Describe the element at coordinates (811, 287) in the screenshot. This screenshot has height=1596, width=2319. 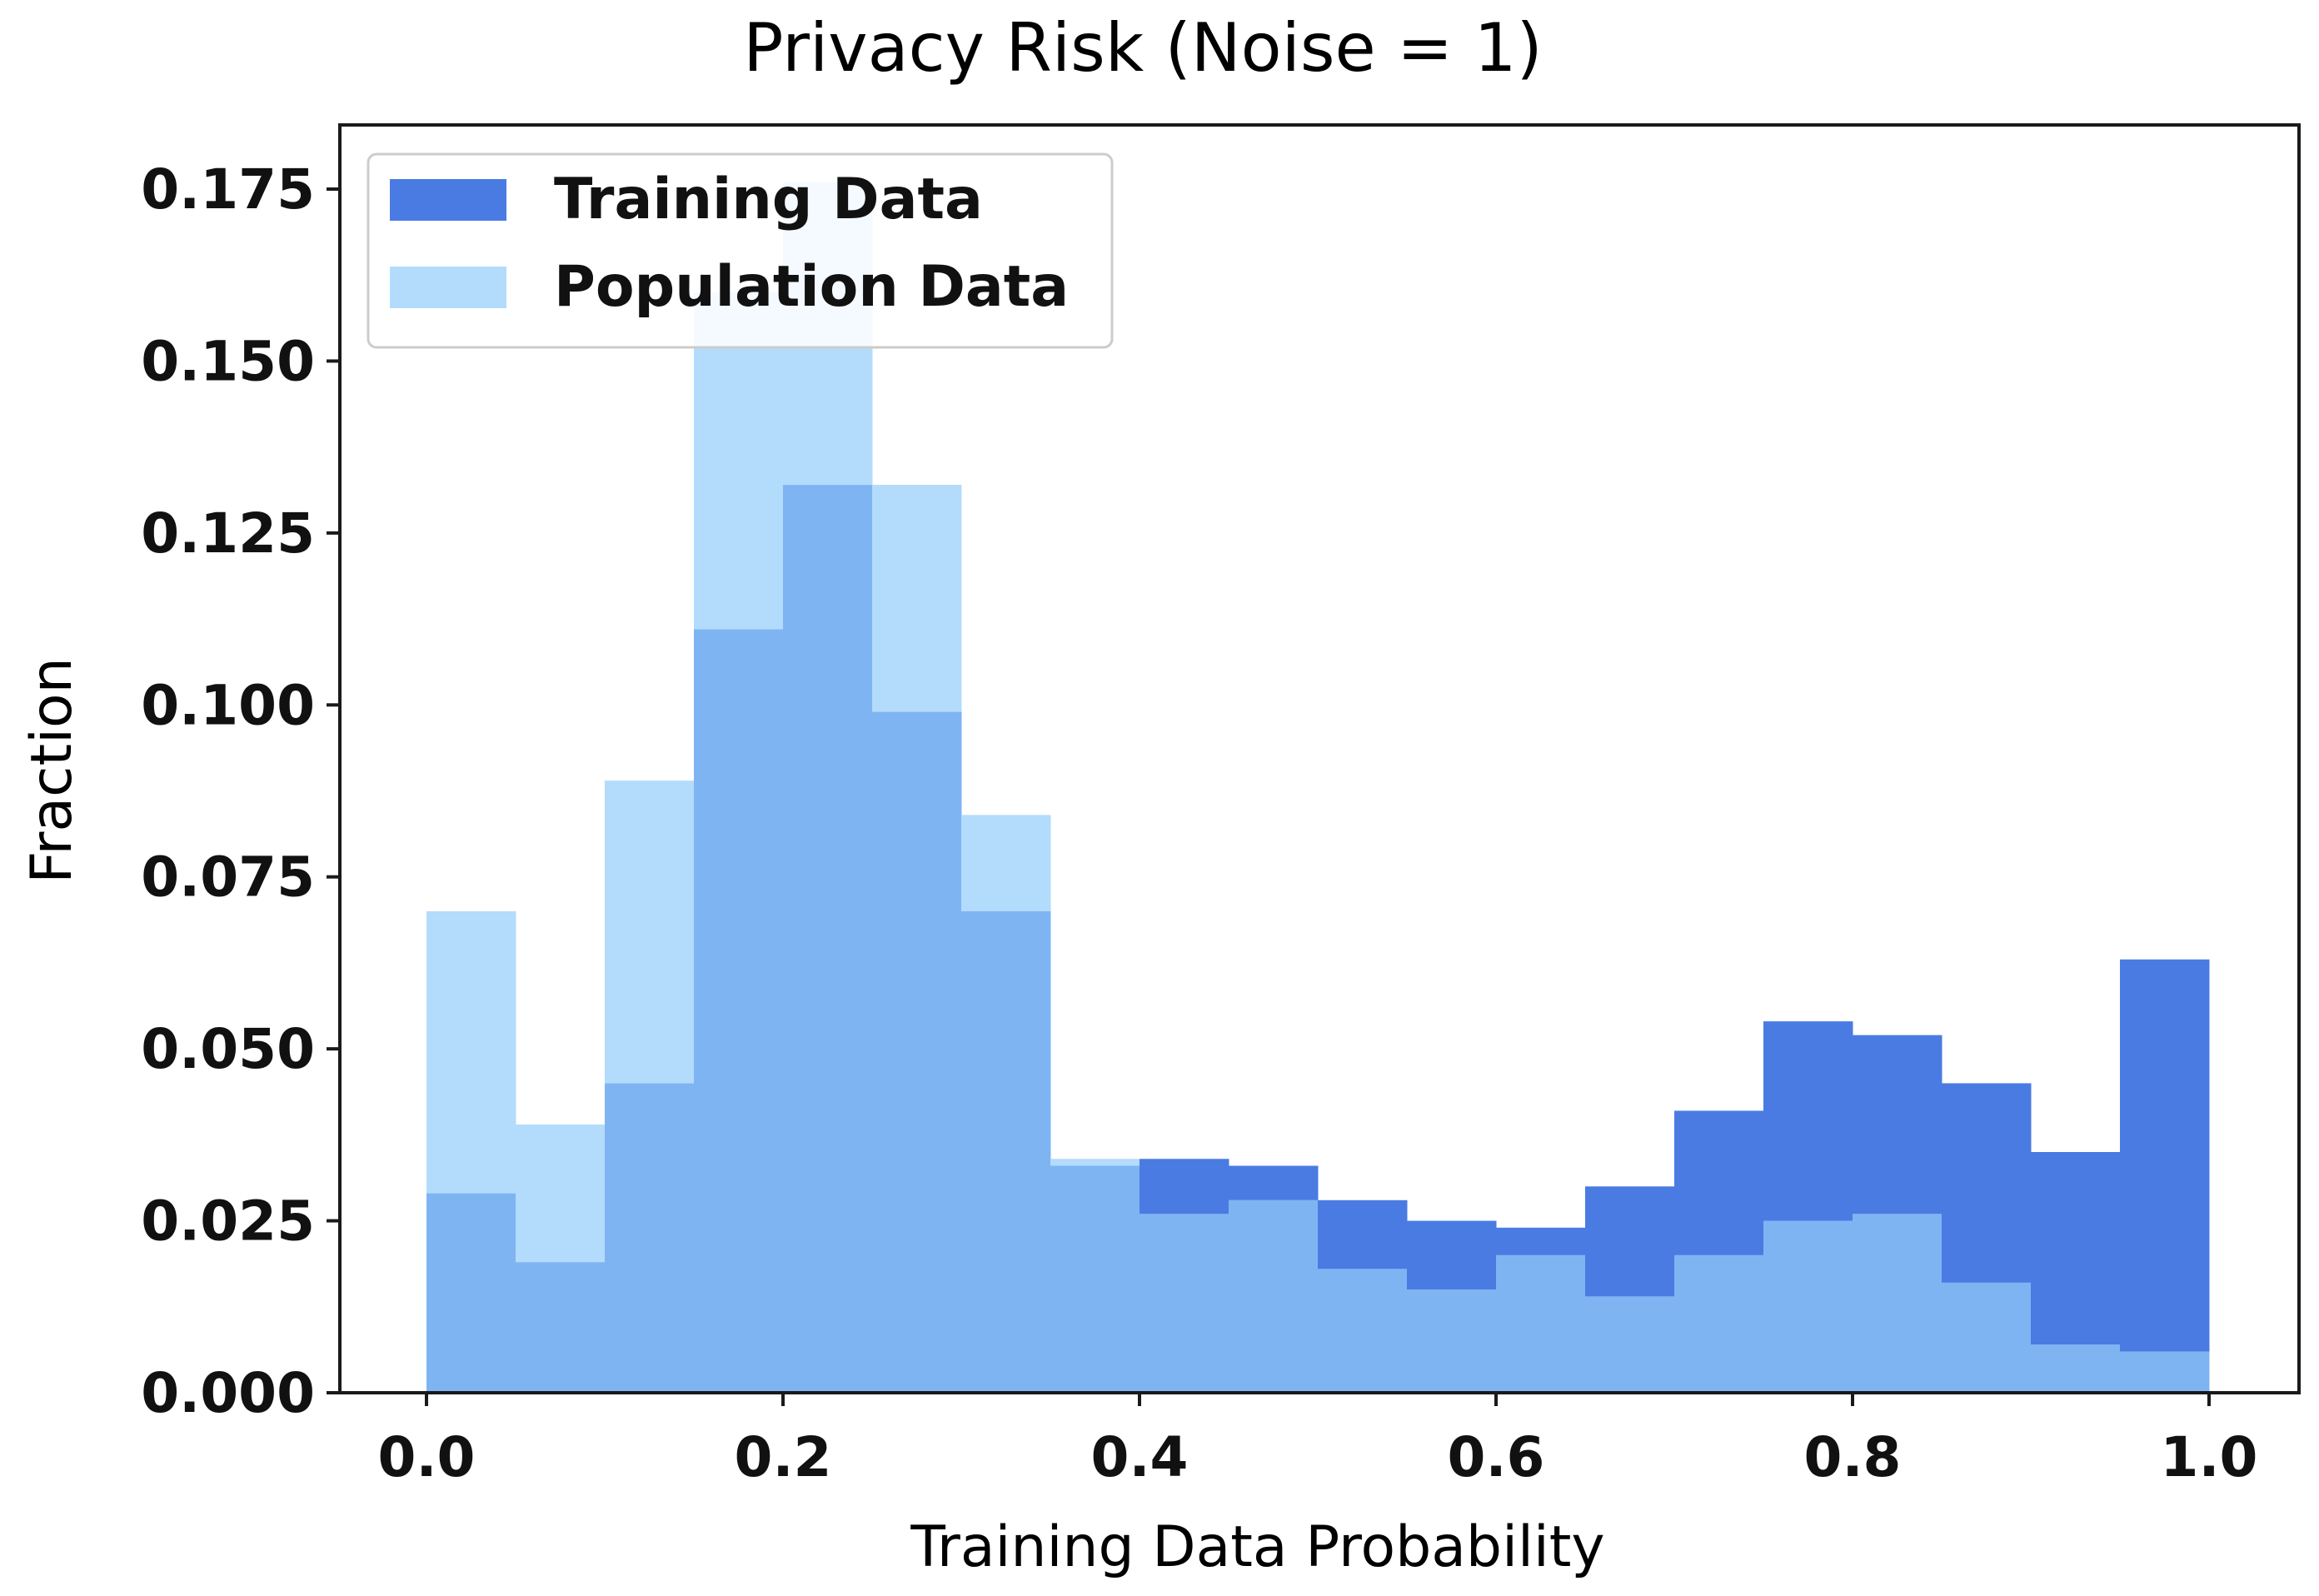
I see `legend-label-population: Population Data` at that location.